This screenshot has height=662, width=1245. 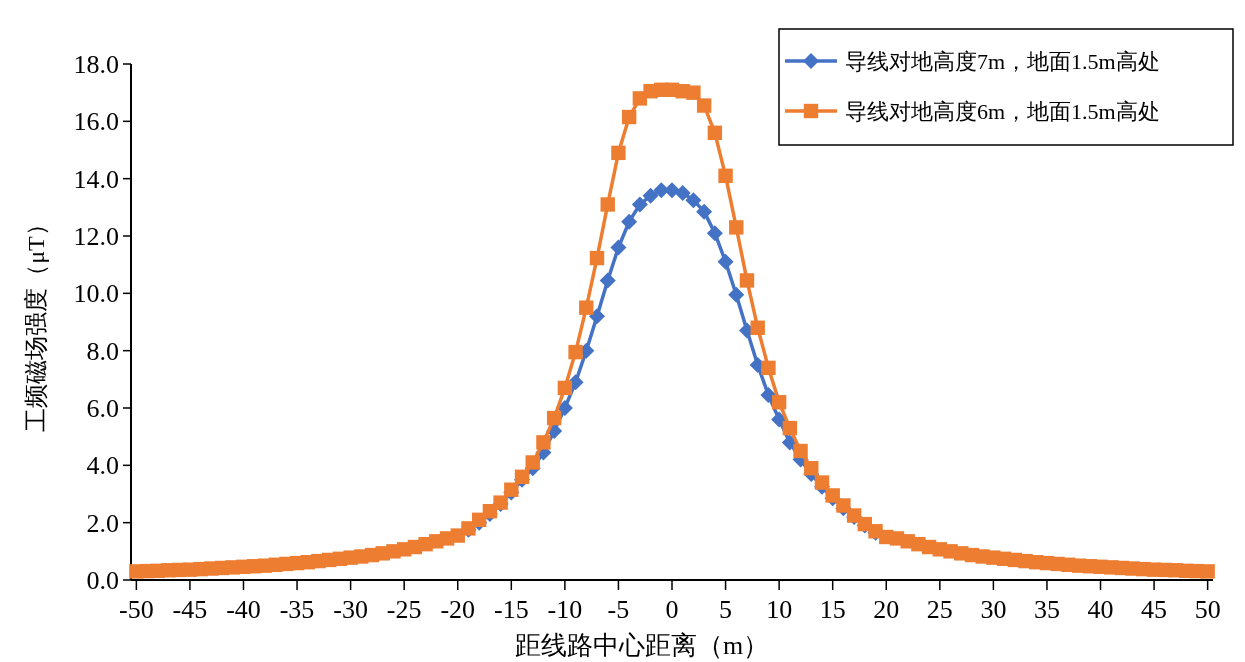 I want to click on y-tick-label: 14.0, so click(x=96, y=179).